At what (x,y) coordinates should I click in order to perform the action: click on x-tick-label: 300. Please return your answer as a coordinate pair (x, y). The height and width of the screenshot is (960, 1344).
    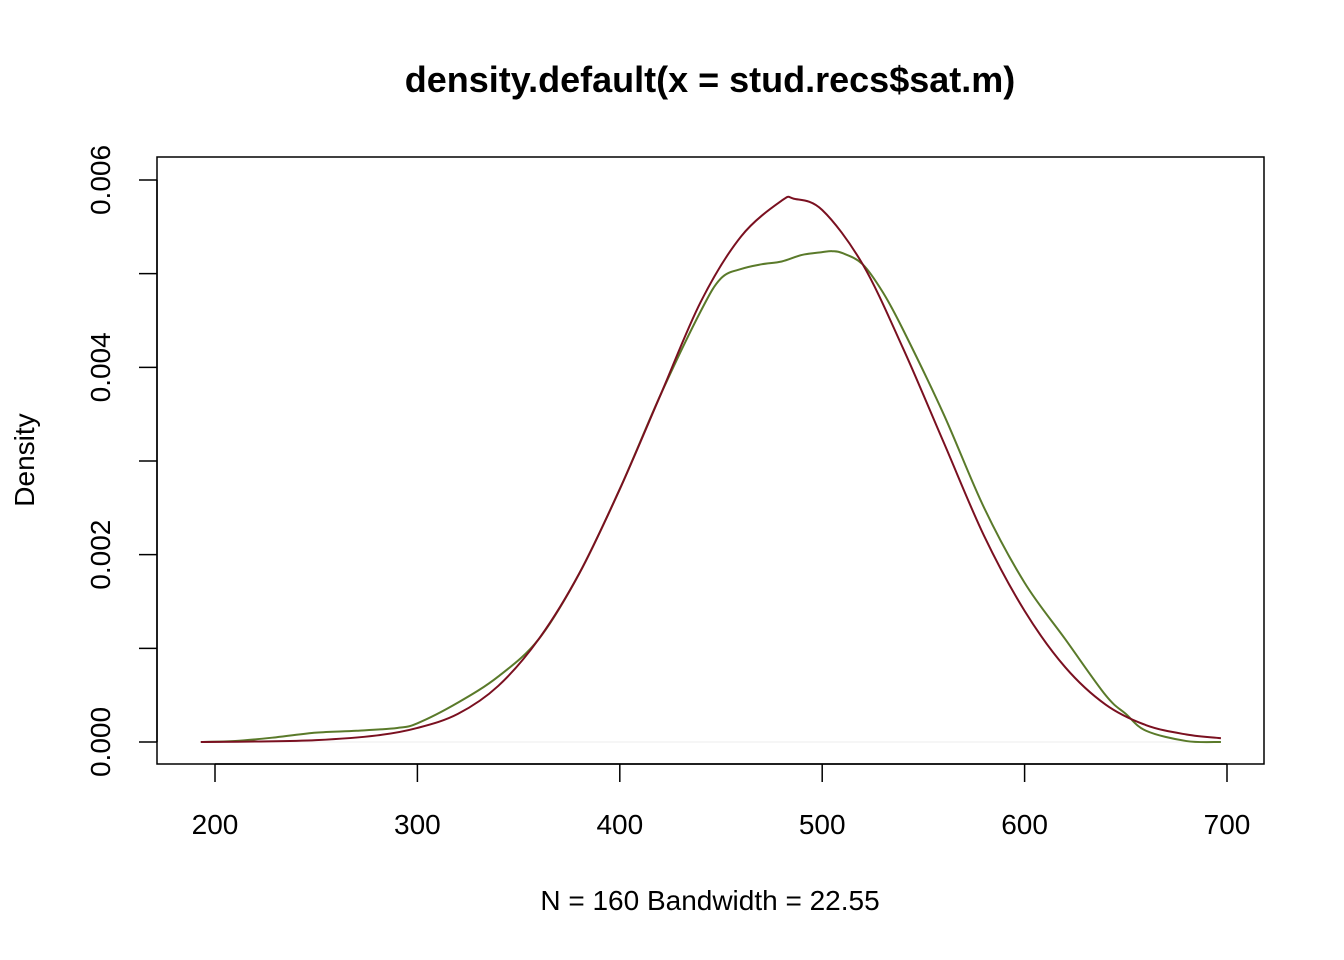
    Looking at the image, I should click on (417, 824).